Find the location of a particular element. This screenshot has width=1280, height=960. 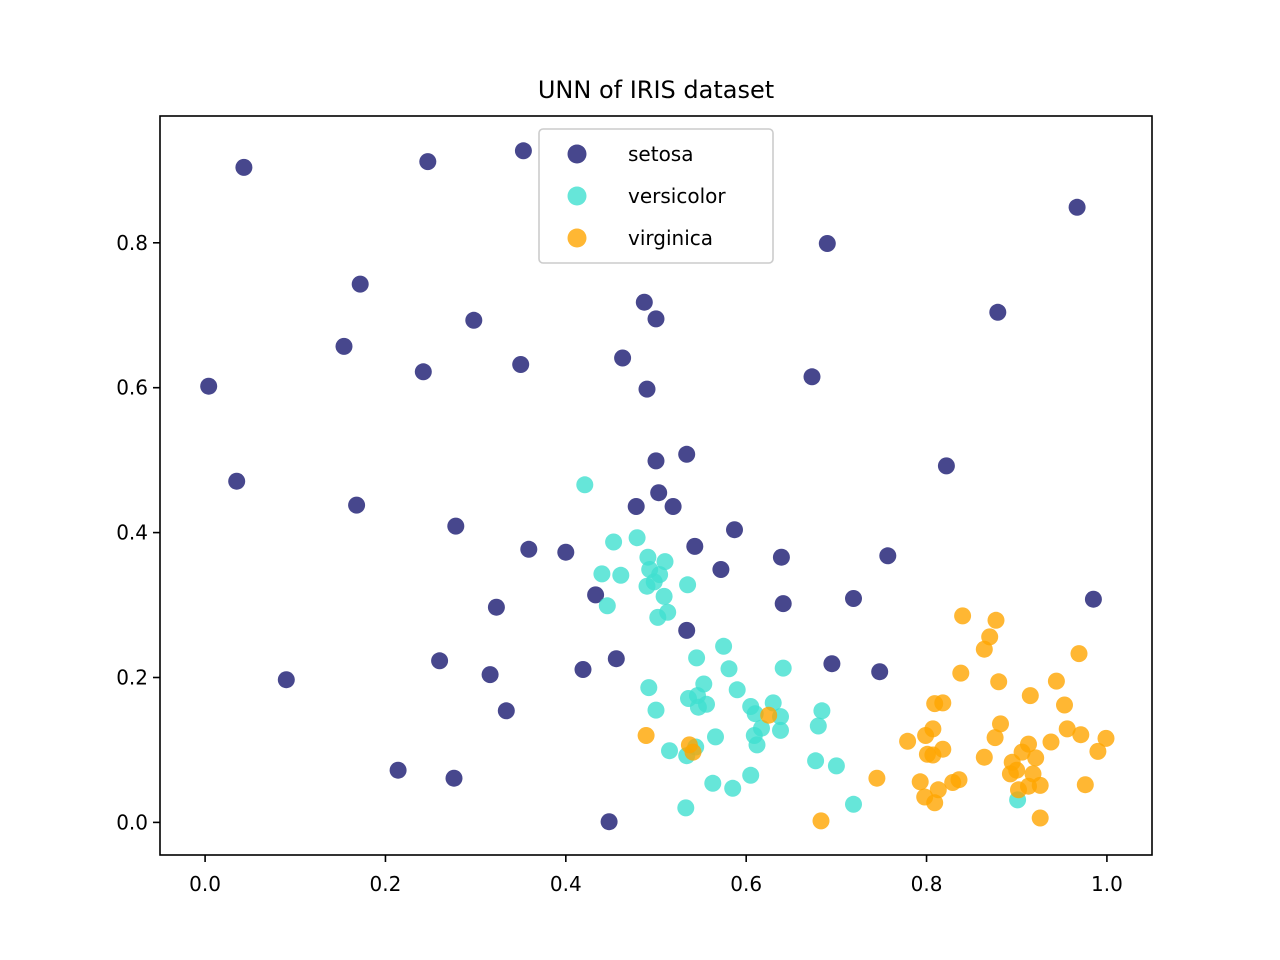

x-tick-label: 0.6 is located at coordinates (746, 884).